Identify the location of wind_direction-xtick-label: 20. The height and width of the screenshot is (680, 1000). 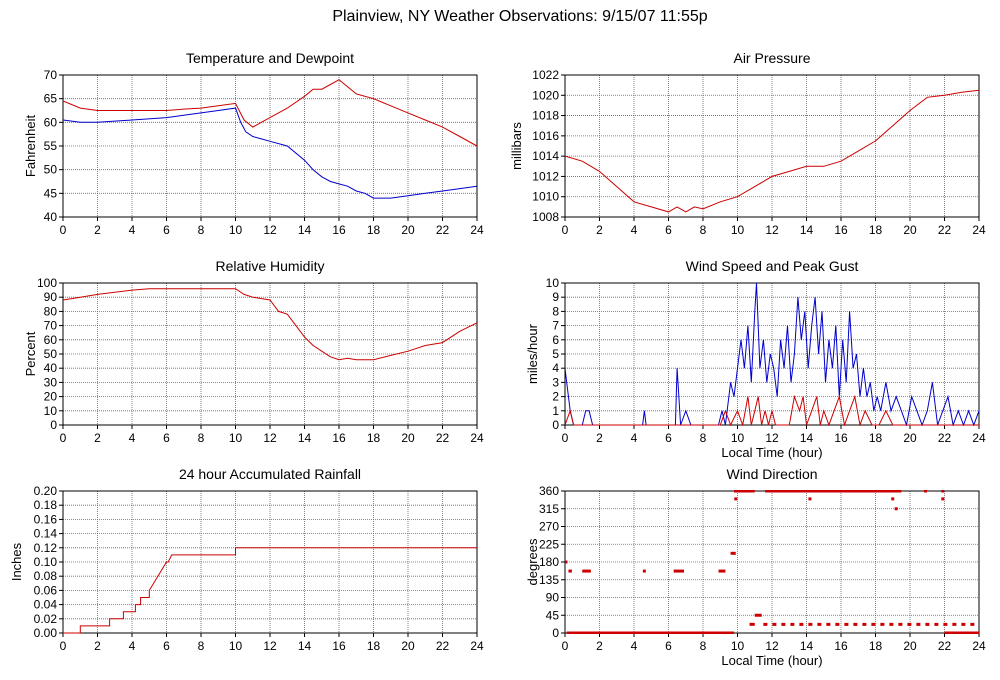
(910, 646).